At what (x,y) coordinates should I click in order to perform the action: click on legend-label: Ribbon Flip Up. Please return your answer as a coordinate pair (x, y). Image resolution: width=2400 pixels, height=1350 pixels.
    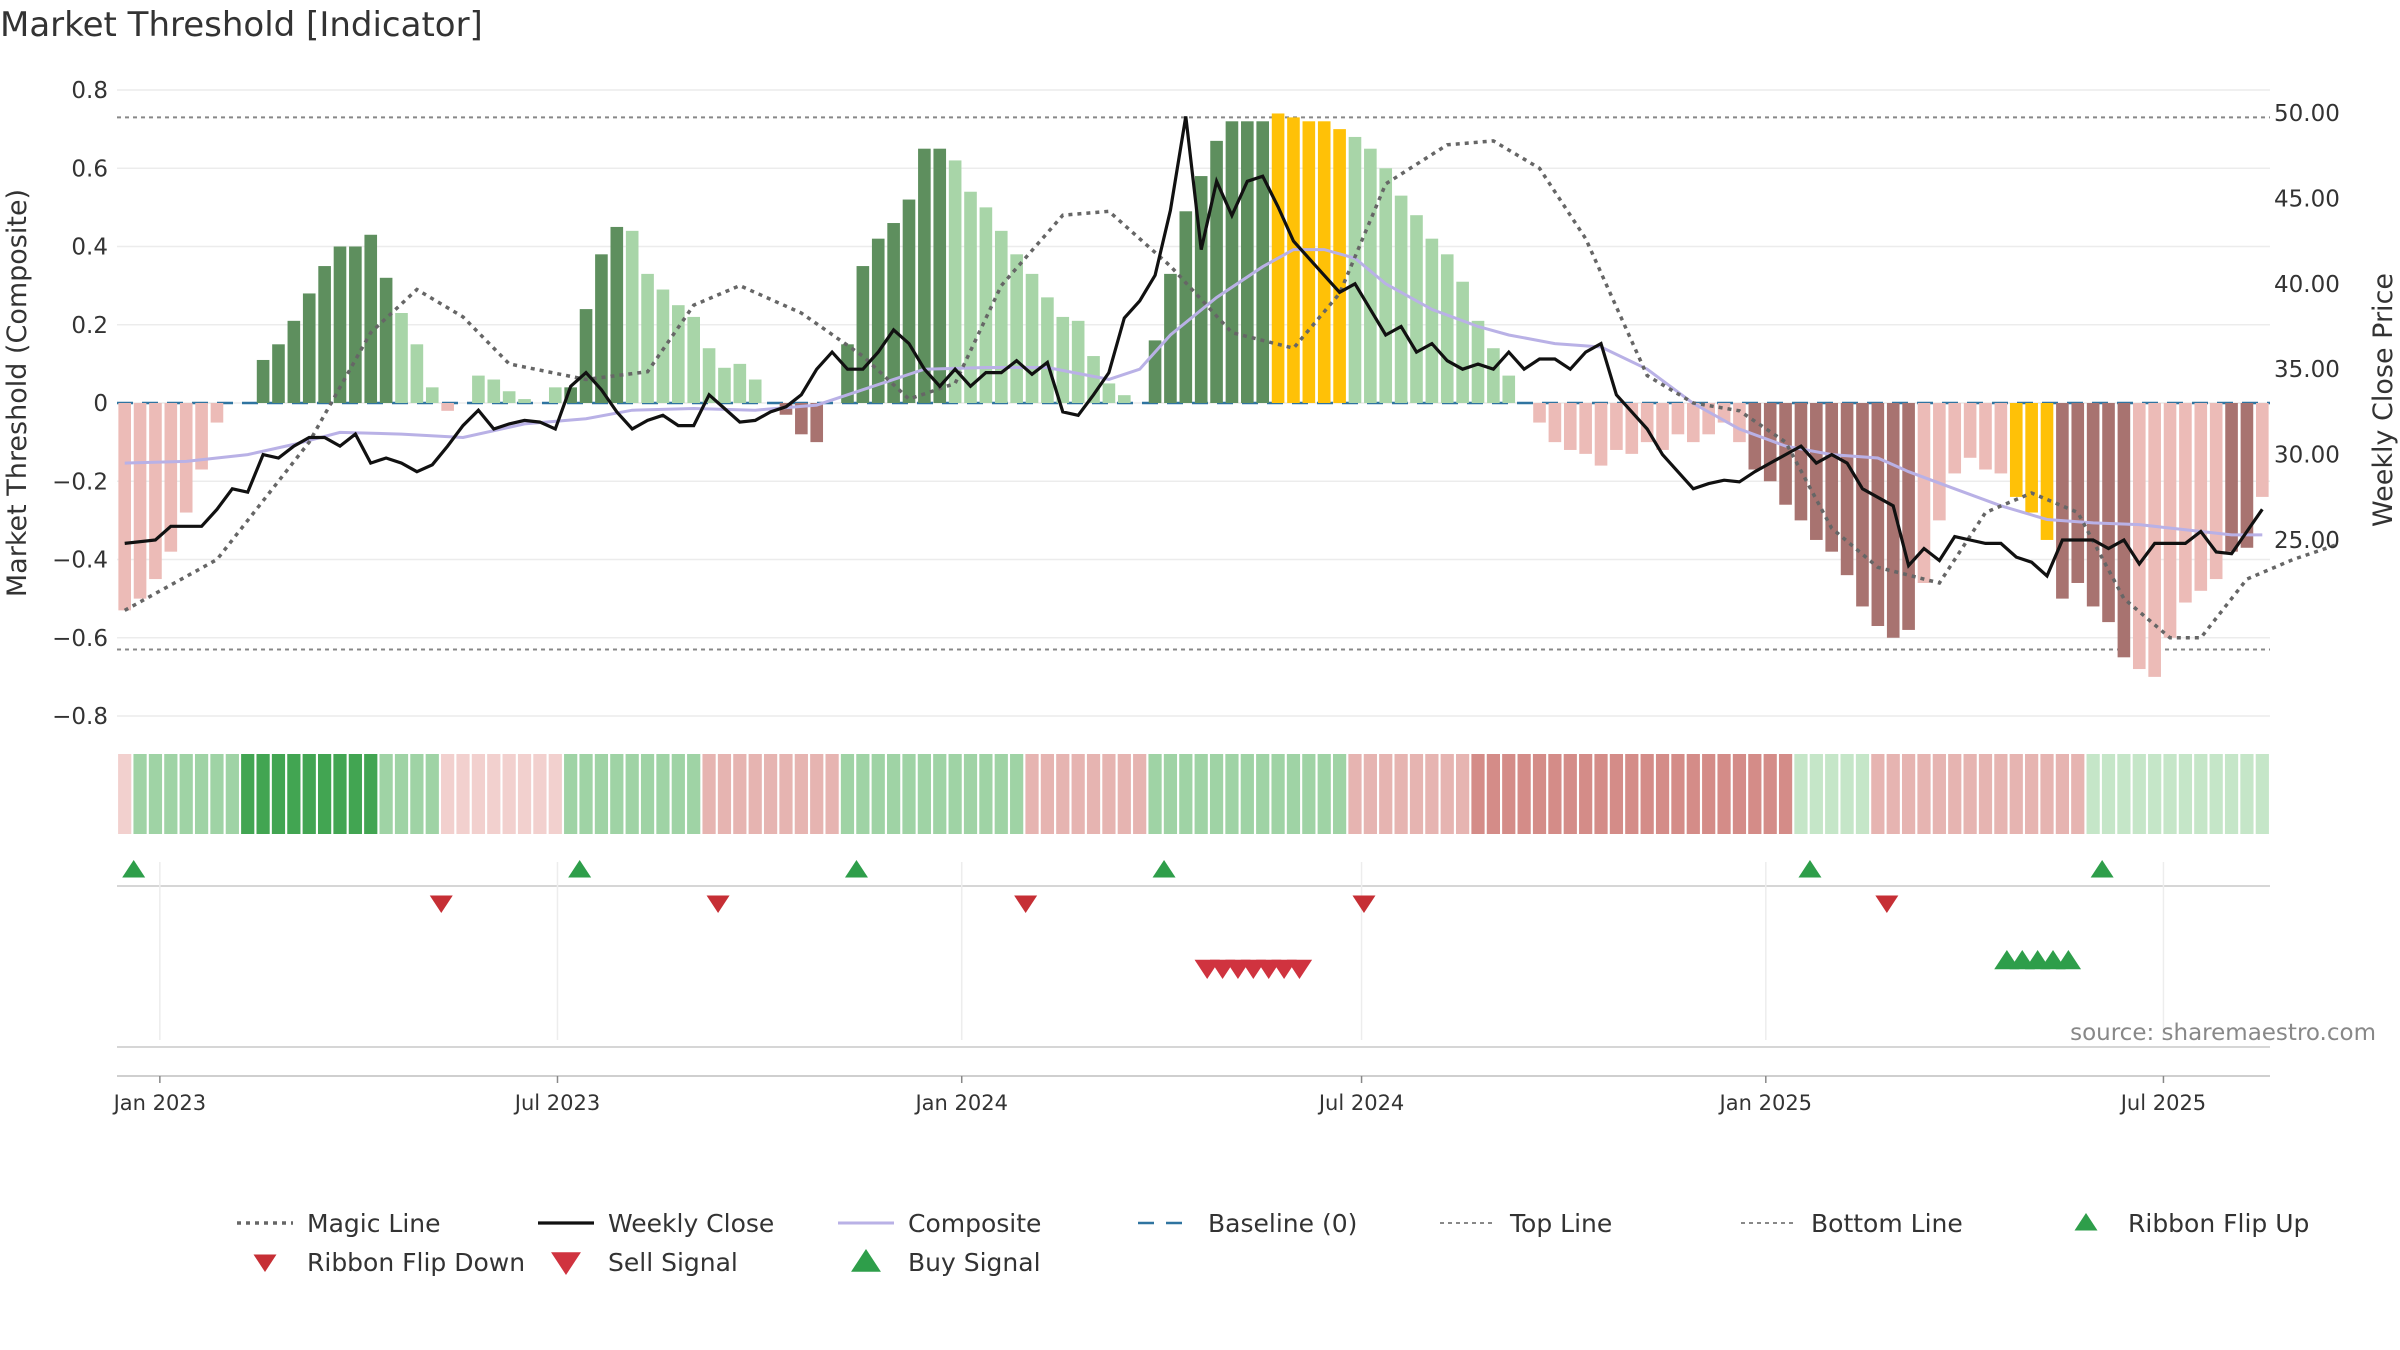
    Looking at the image, I should click on (2218, 1223).